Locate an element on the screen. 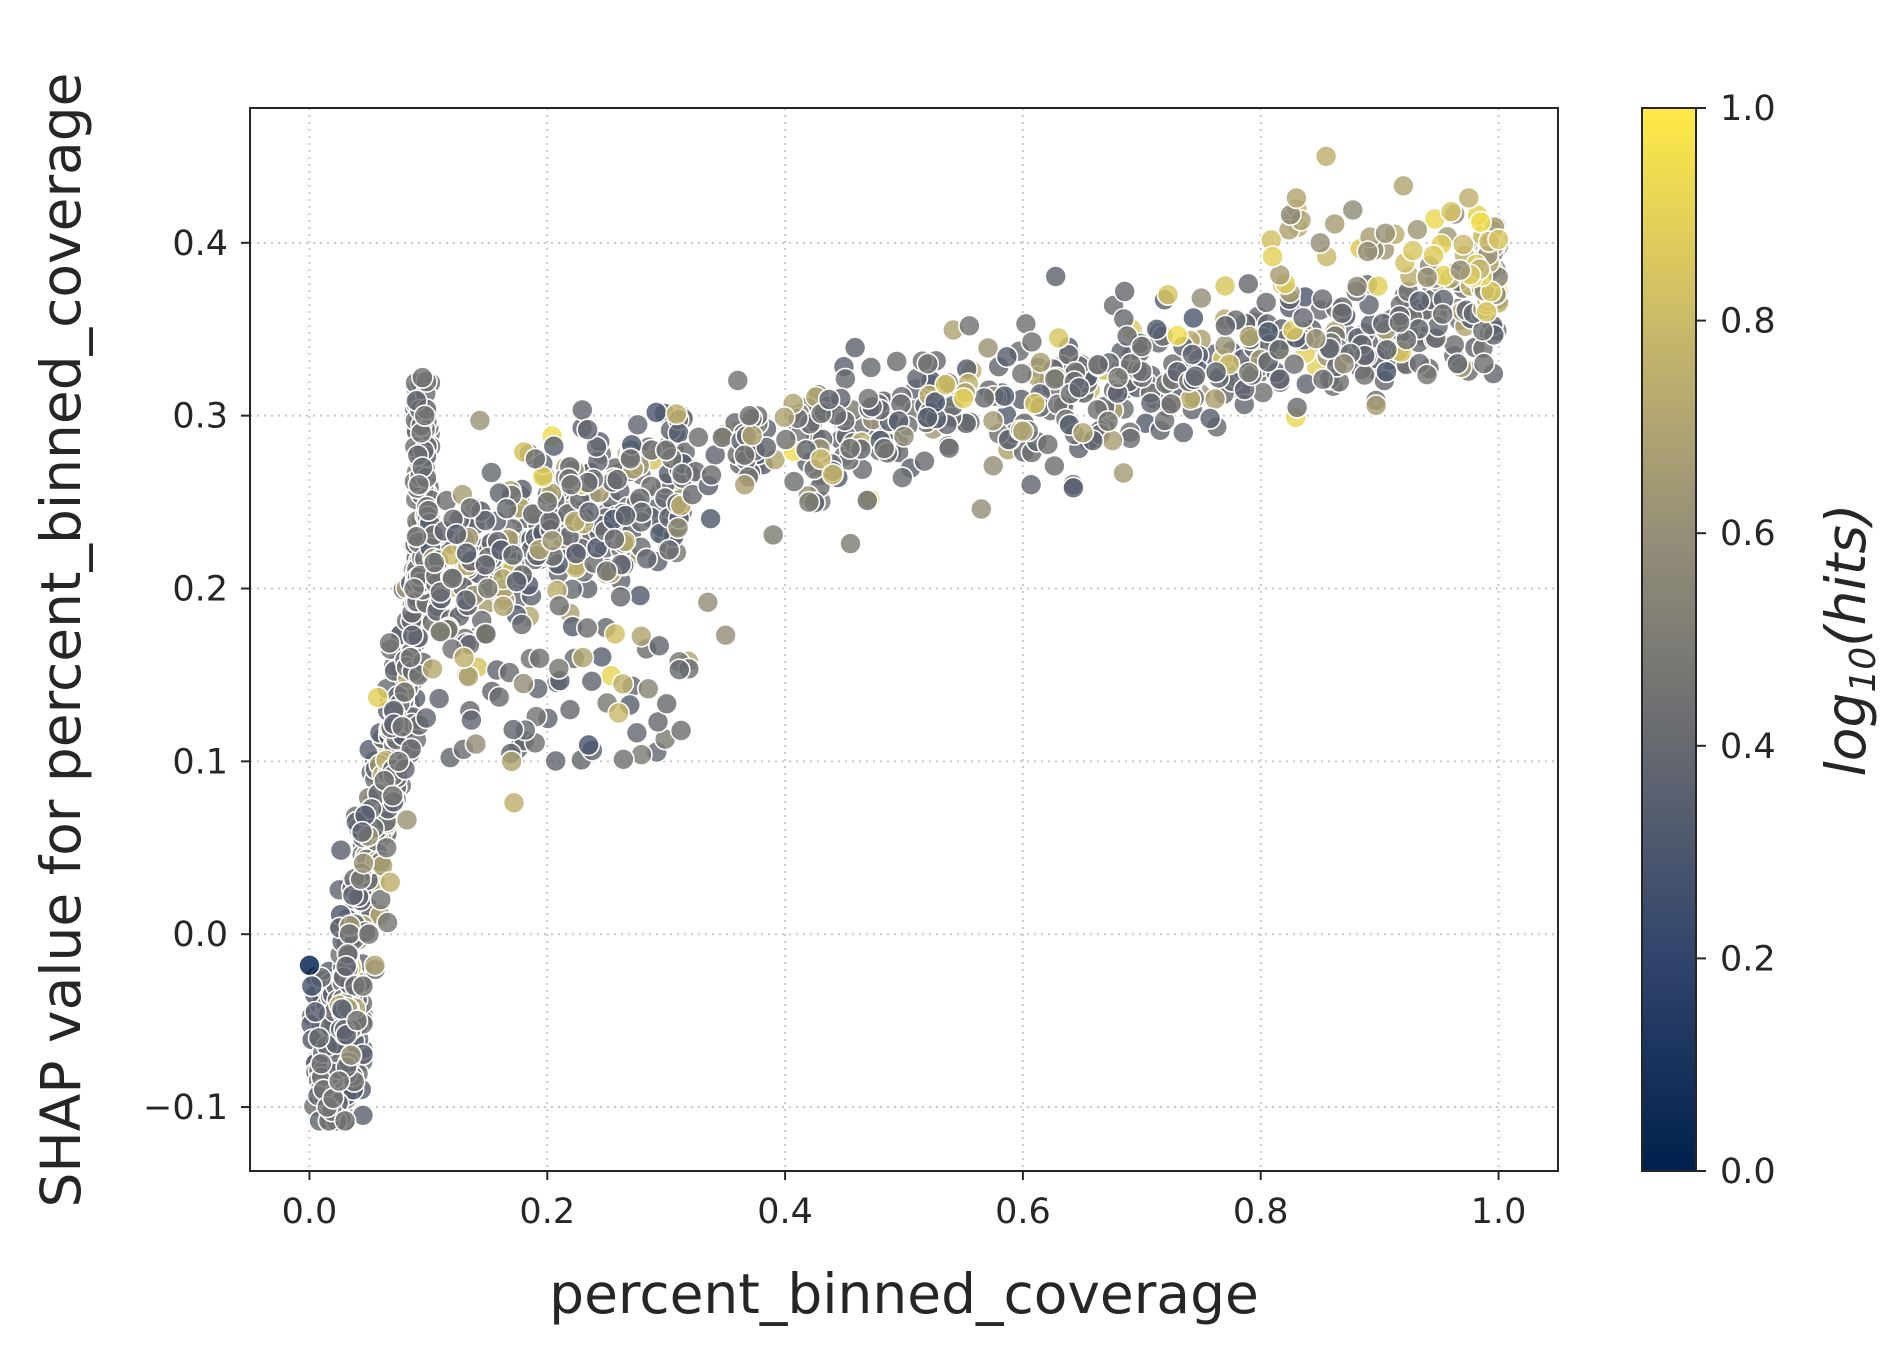 The height and width of the screenshot is (1357, 1902). colorbar-tick-label: 0.8 is located at coordinates (1748, 322).